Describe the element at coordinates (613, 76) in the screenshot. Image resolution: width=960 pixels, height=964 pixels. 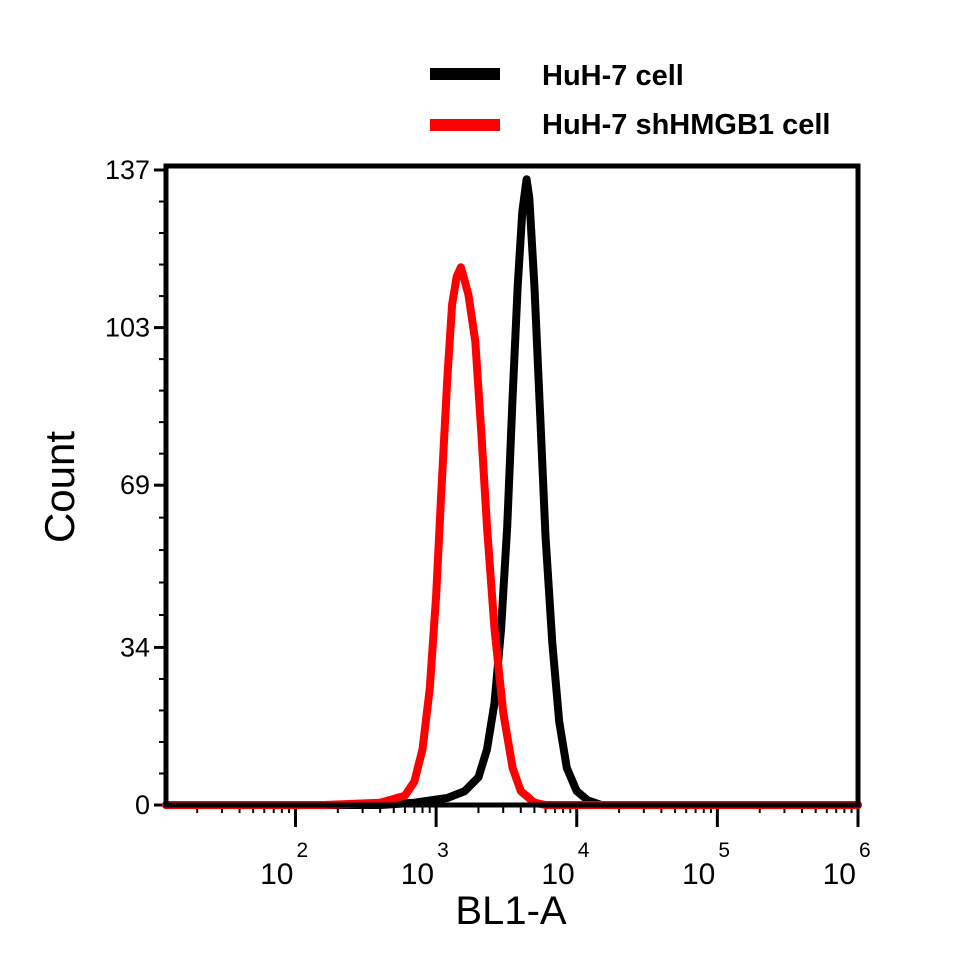
I see `legend-label-huh7: HuH-7 cell` at that location.